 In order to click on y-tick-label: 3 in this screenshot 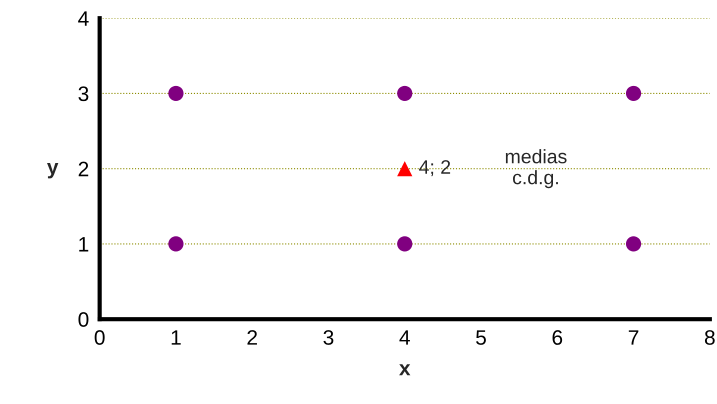, I will do `click(83, 94)`.